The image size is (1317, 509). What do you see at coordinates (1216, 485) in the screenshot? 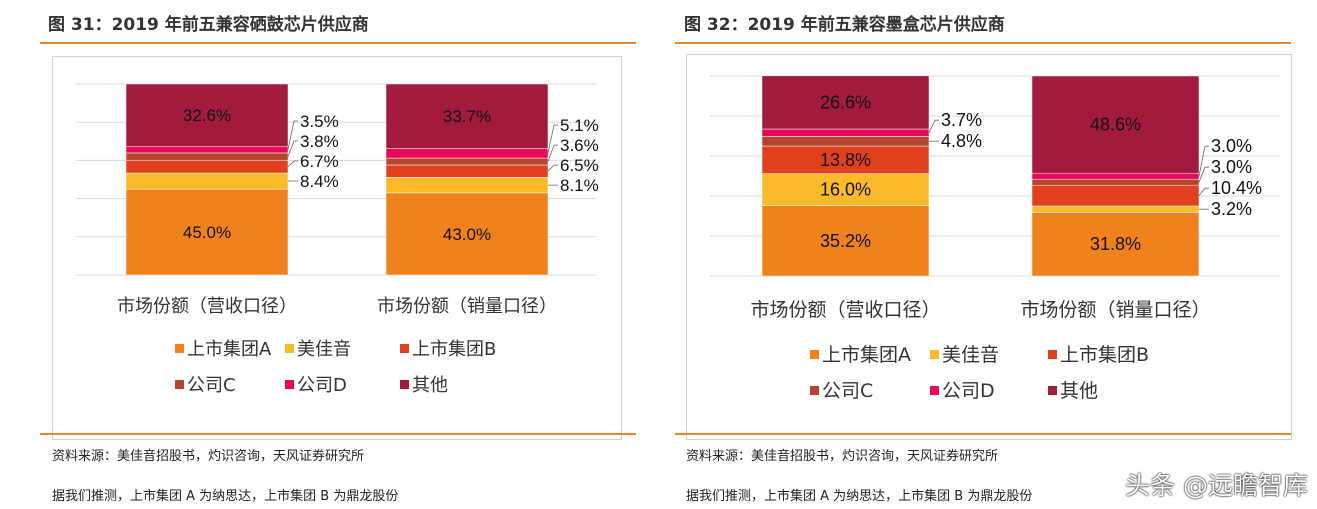
I see `watermark: 头条 @远瞻智库` at bounding box center [1216, 485].